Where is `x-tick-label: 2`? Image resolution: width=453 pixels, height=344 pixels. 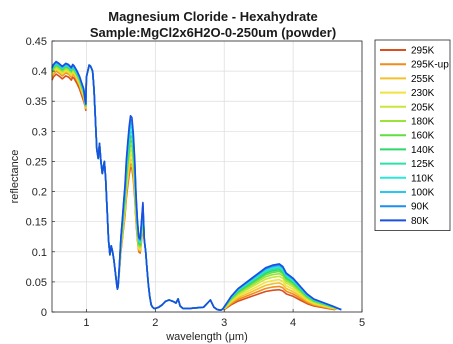 x-tick-label: 2 is located at coordinates (155, 323).